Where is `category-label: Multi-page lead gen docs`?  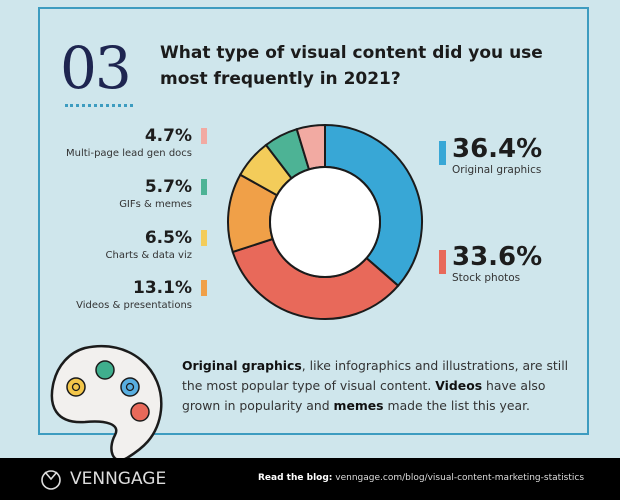 category-label: Multi-page lead gen docs is located at coordinates (129, 153).